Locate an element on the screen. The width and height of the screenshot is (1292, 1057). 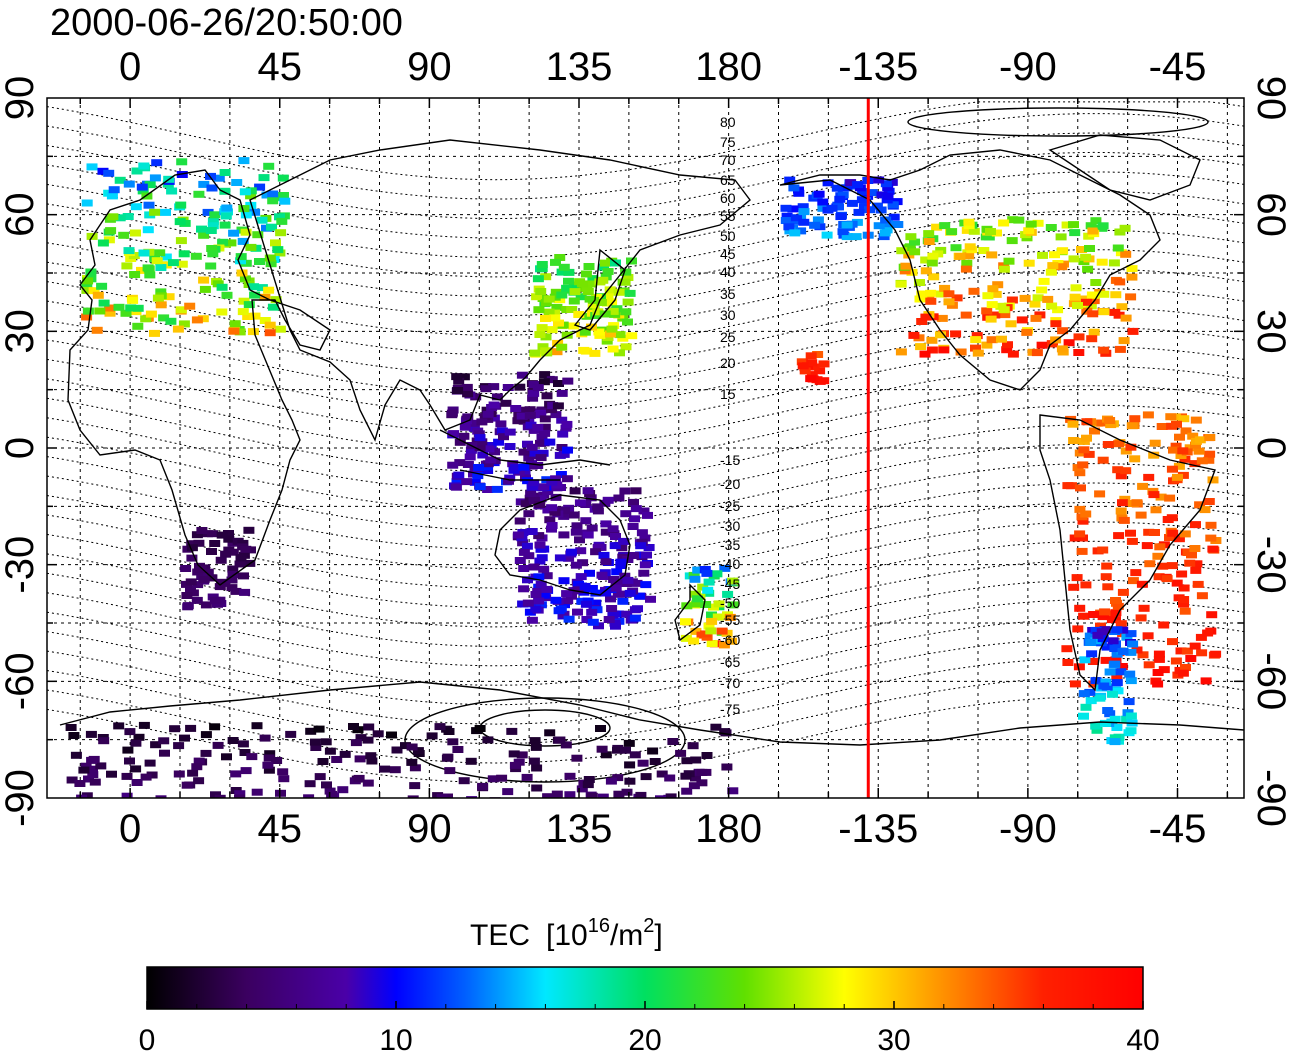
latitude-label-left: -60 is located at coordinates (21, 681).